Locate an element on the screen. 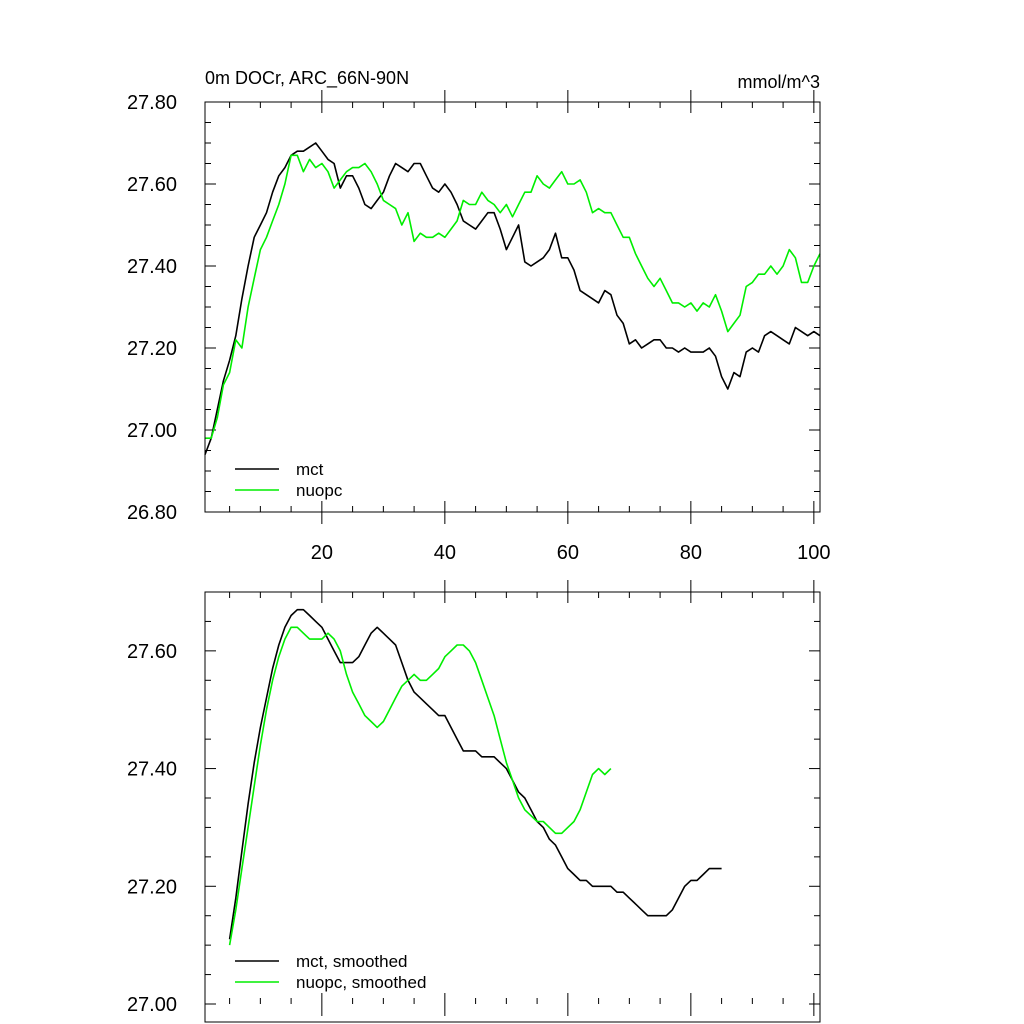 Image resolution: width=1024 pixels, height=1024 pixels. series-line-nuopc-smoothed is located at coordinates (420, 786).